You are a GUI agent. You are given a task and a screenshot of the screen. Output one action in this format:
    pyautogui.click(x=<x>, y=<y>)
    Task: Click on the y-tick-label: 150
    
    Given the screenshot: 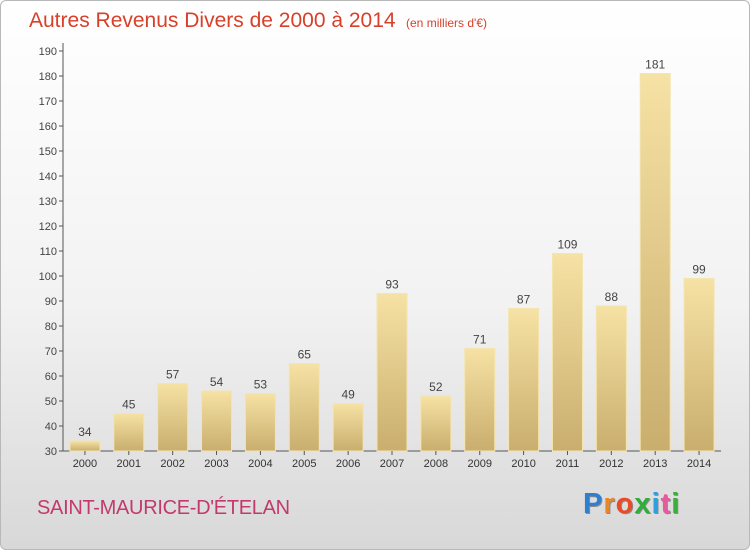 What is the action you would take?
    pyautogui.click(x=48, y=152)
    